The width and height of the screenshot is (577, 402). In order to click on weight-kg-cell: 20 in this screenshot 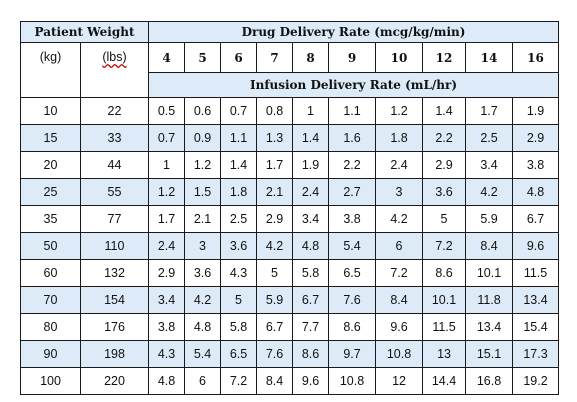, I will do `click(50, 165)`.